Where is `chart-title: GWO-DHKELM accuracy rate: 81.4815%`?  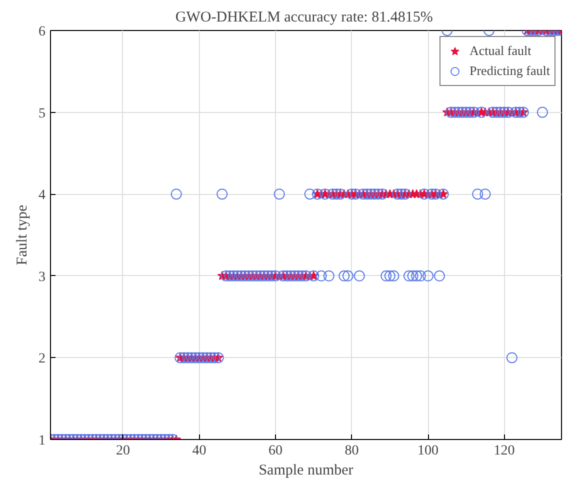
chart-title: GWO-DHKELM accuracy rate: 81.4815% is located at coordinates (304, 18).